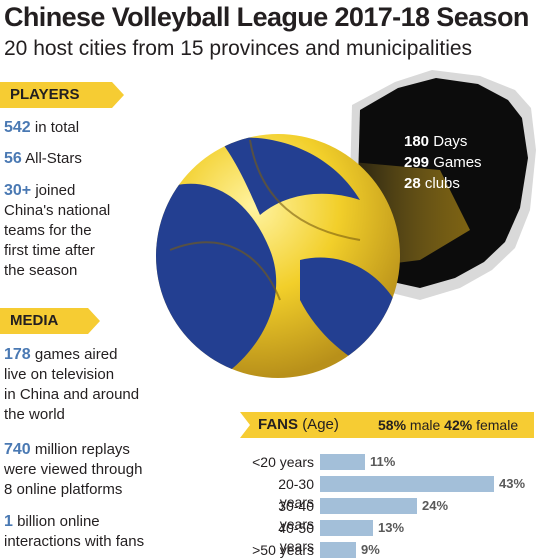  I want to click on fans-age-category: <20 years, so click(283, 462).